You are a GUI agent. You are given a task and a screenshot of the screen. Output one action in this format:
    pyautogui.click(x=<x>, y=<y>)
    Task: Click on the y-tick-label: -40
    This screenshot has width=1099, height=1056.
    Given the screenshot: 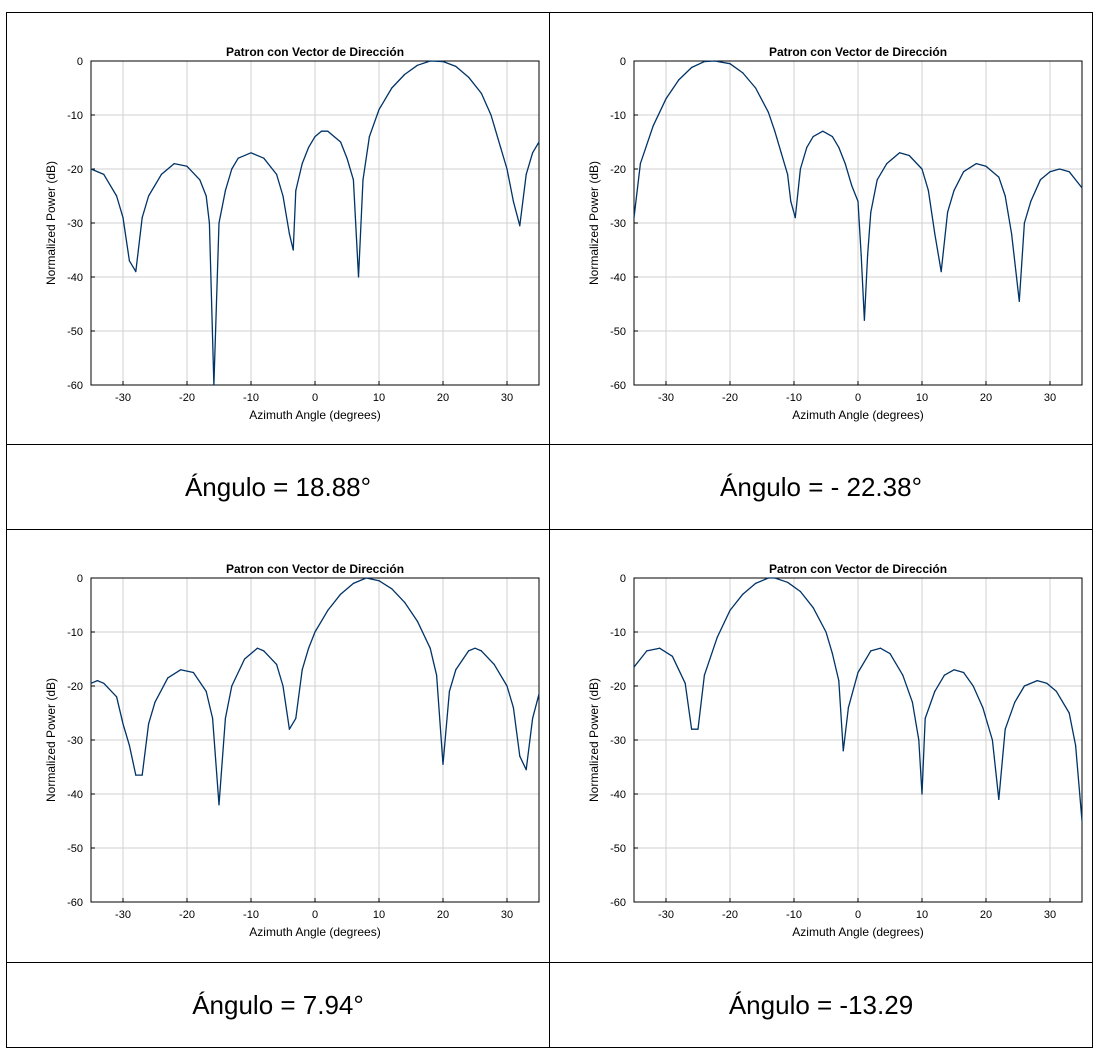 What is the action you would take?
    pyautogui.click(x=618, y=795)
    